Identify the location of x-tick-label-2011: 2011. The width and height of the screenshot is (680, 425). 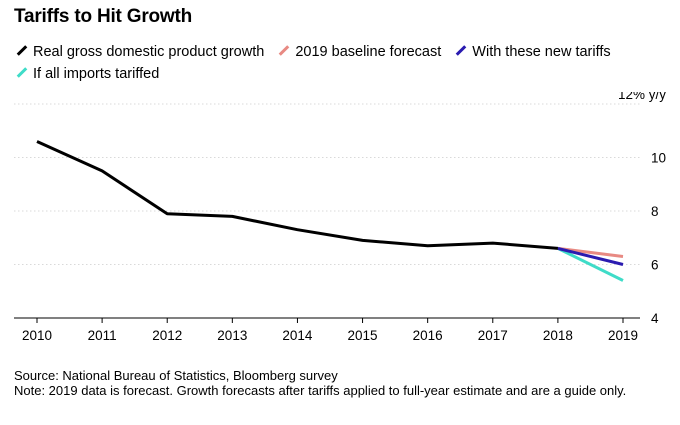
(102, 335).